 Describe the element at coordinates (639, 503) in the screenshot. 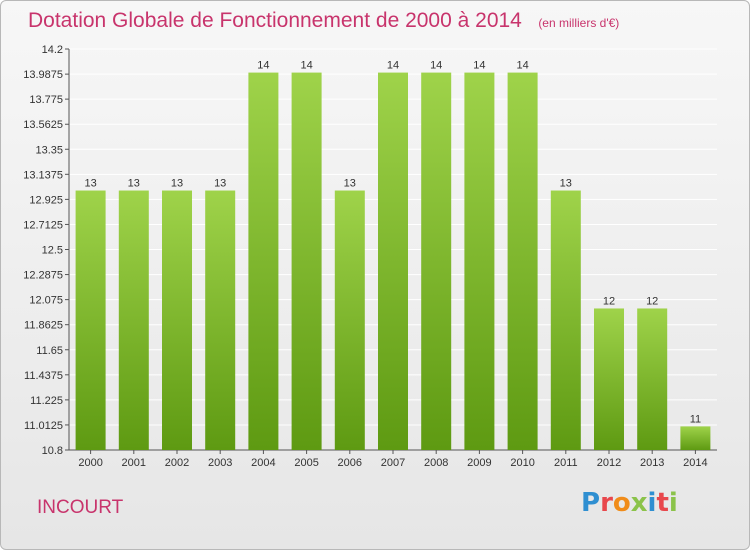

I see `logo-letter: x` at that location.